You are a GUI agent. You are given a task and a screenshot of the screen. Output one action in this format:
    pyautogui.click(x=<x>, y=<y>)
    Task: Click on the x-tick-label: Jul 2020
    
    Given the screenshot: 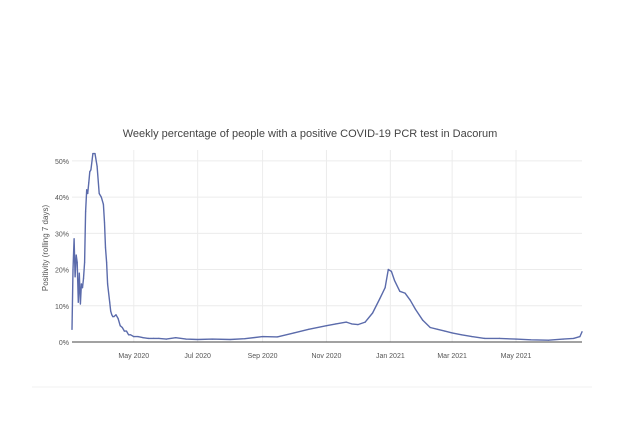 What is the action you would take?
    pyautogui.click(x=197, y=356)
    